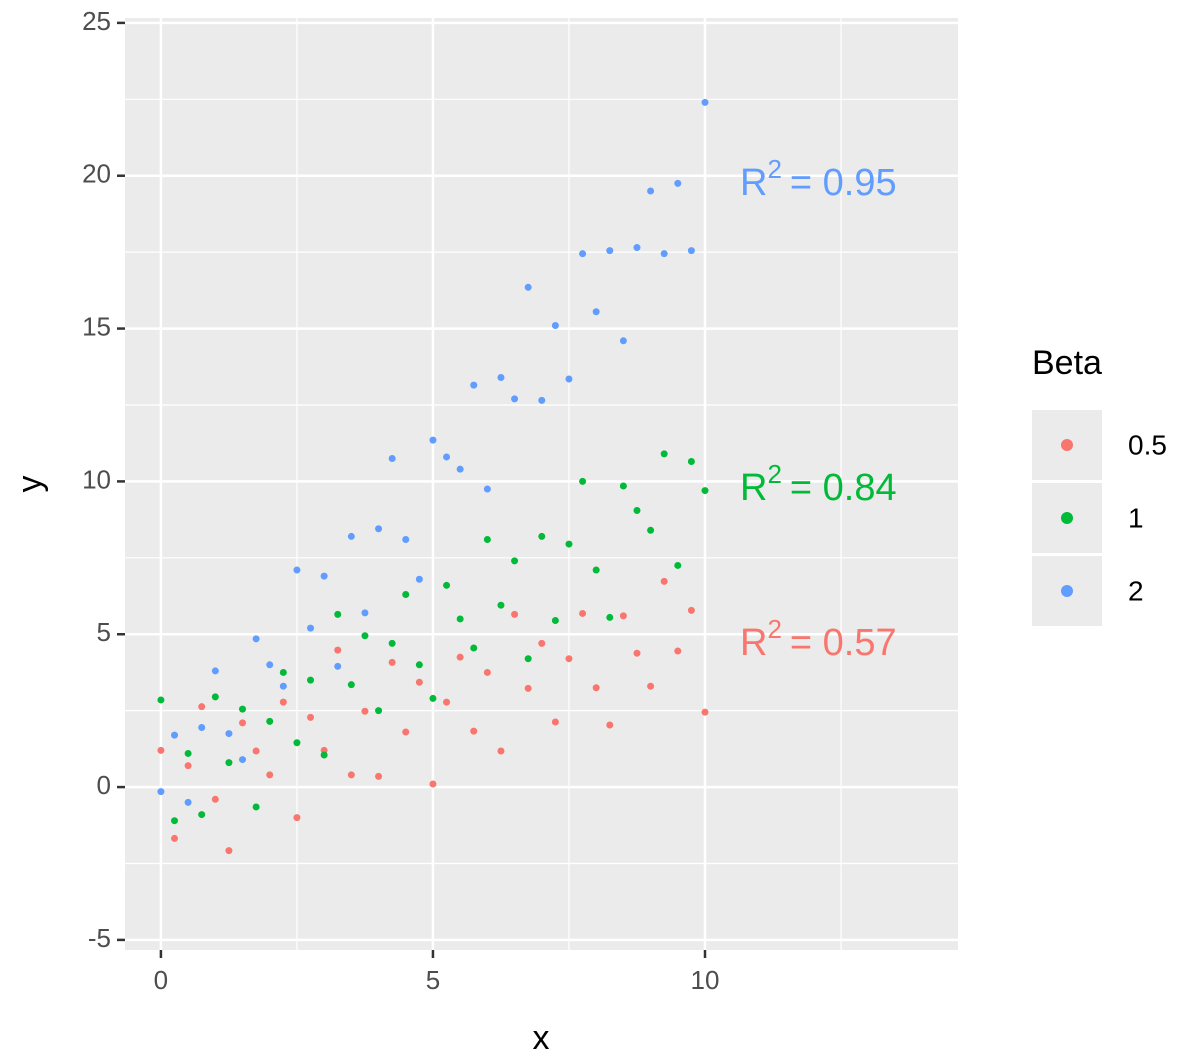  Describe the element at coordinates (774, 169) in the screenshot. I see `annotation-sup: 2` at that location.